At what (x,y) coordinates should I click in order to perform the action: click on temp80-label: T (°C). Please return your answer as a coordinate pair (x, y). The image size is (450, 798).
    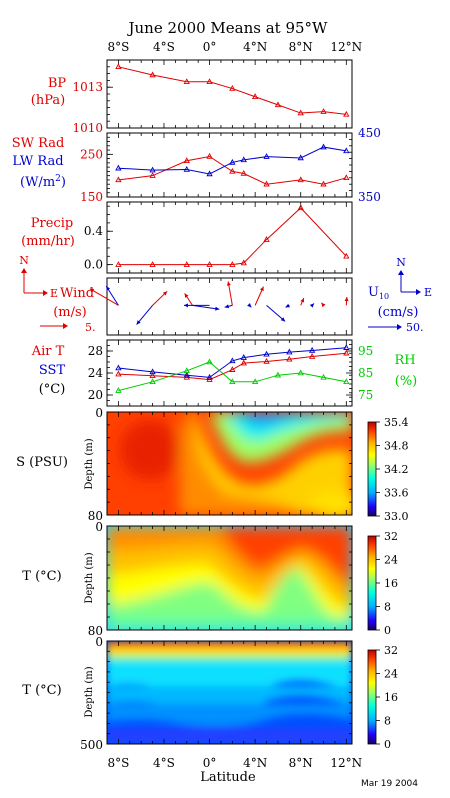
    Looking at the image, I should click on (41, 576).